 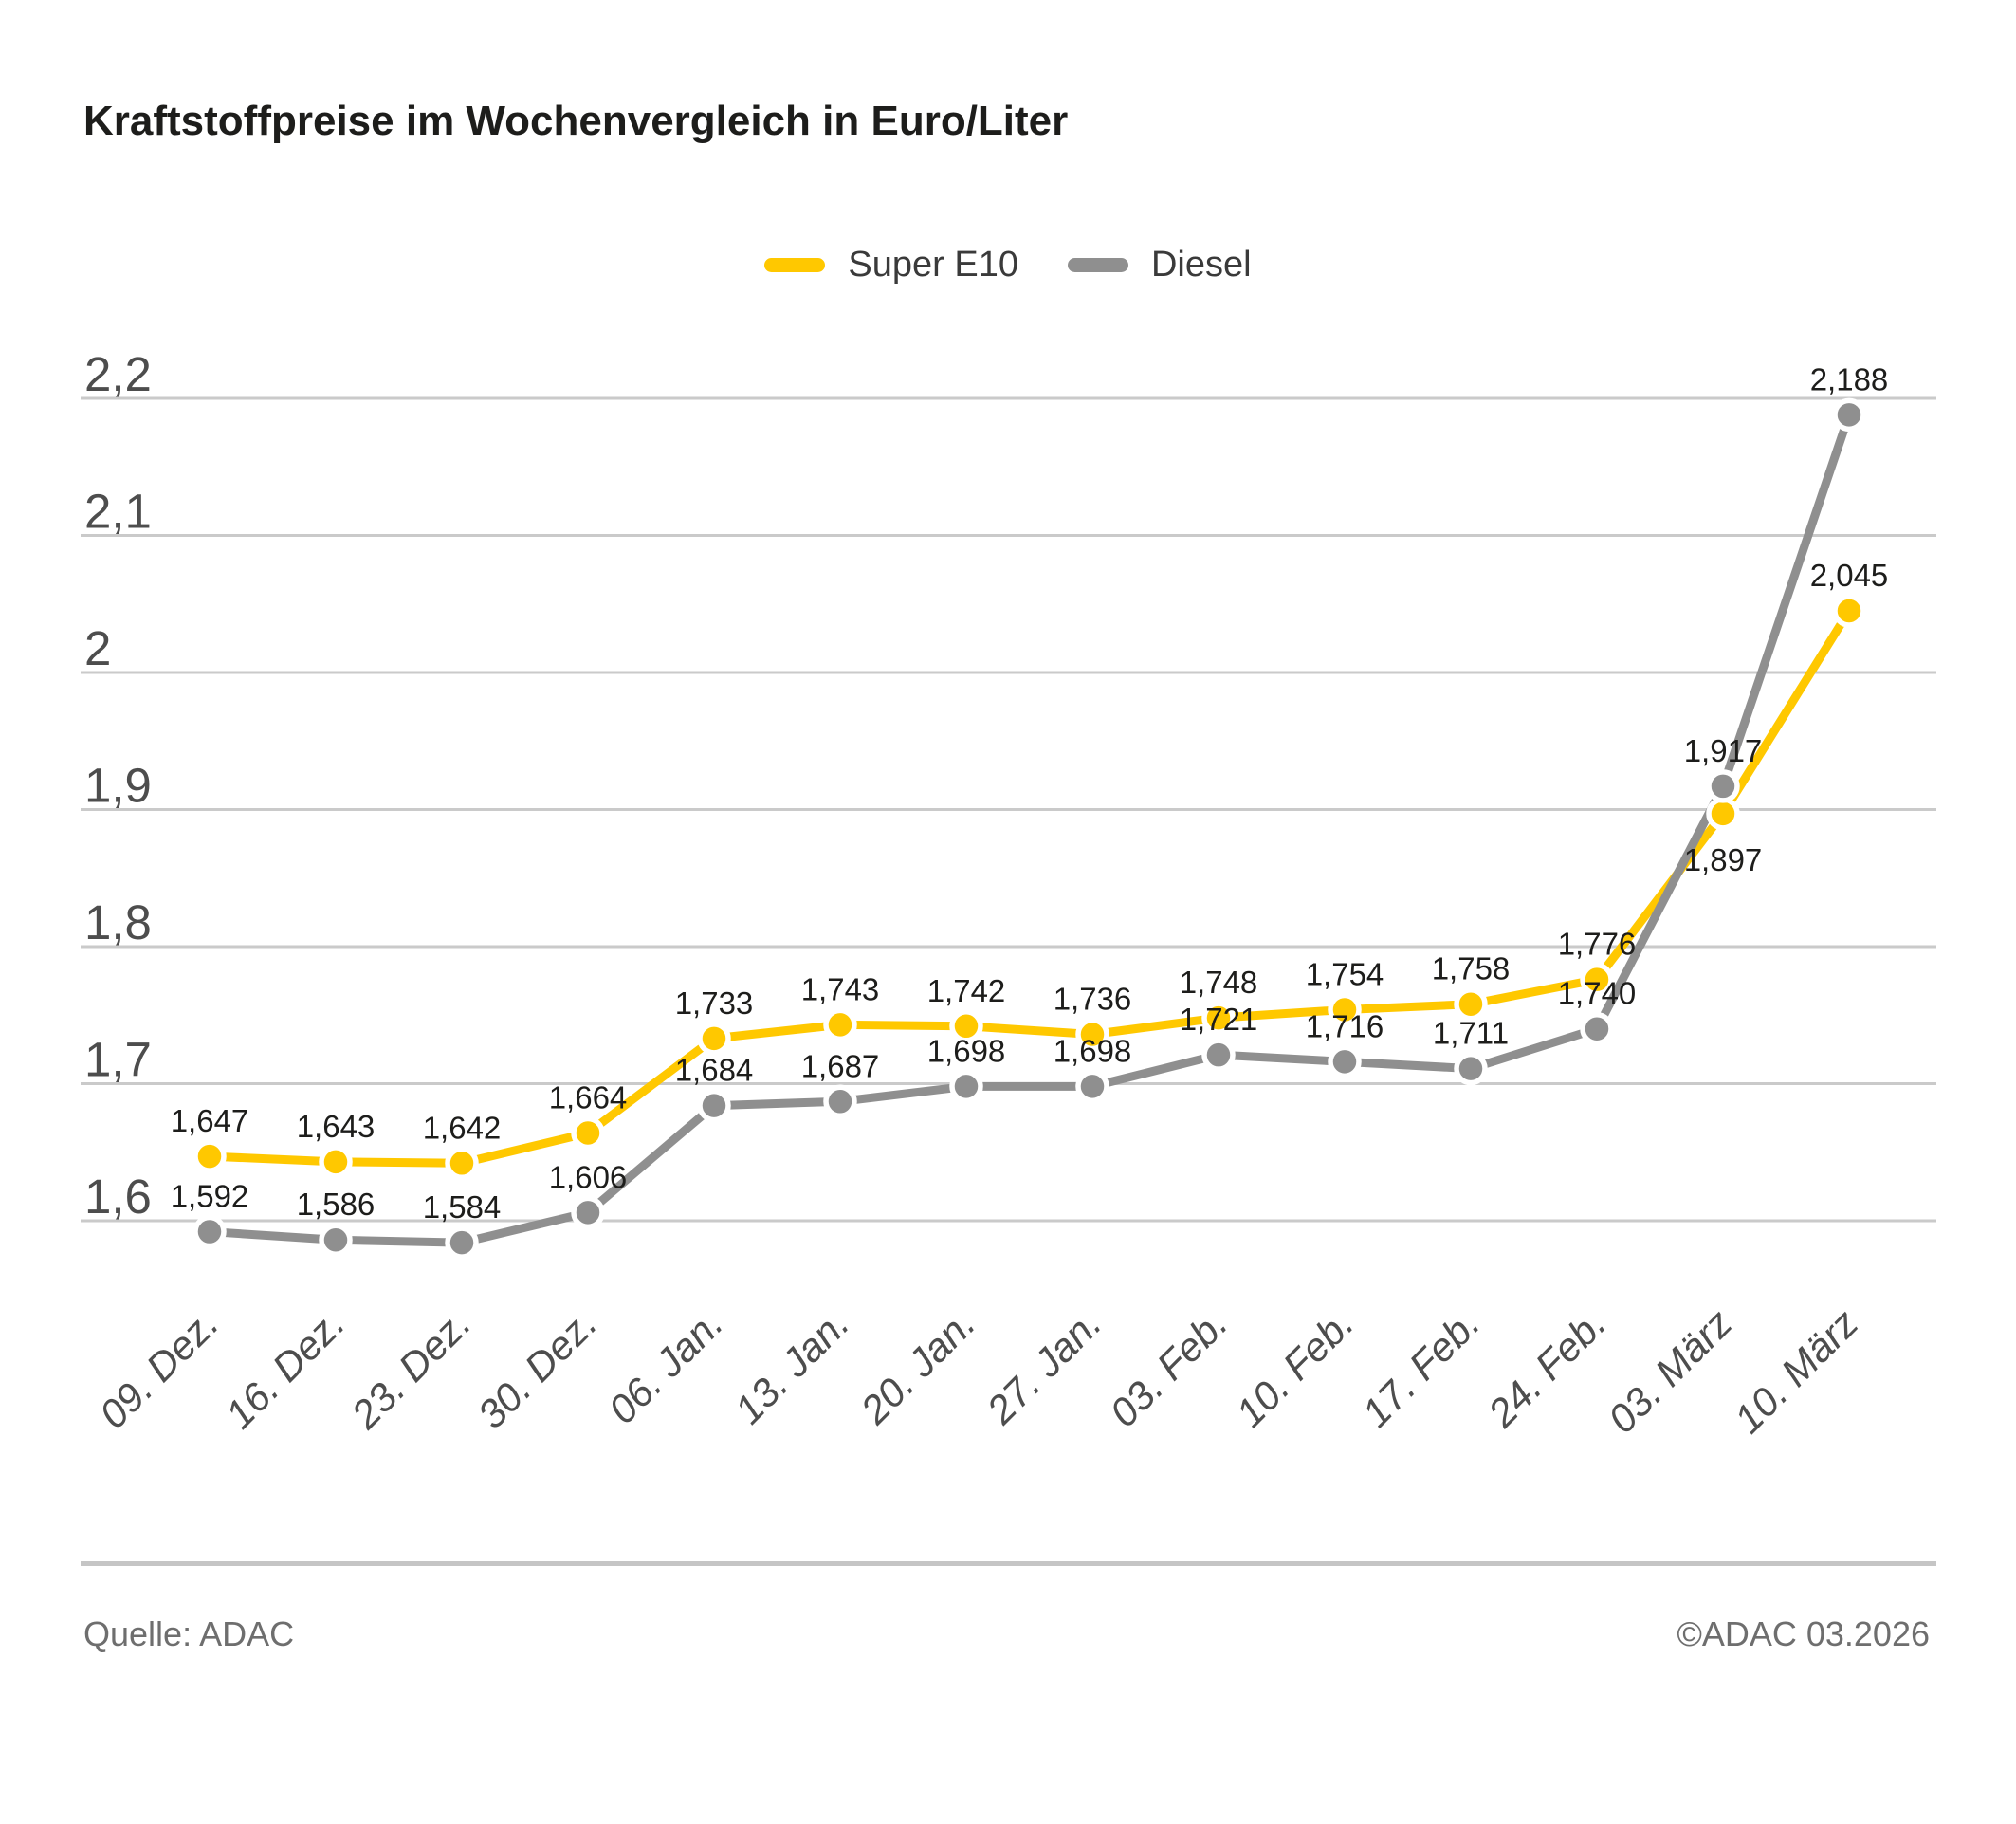 I want to click on y-axis-tick-label: 1,9, so click(x=118, y=786).